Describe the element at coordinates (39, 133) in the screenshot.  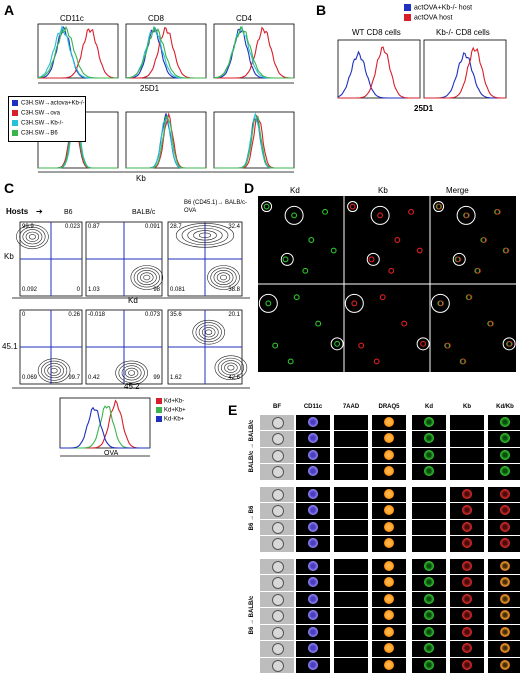
I see `legend-text: C3H.SW→B6` at that location.